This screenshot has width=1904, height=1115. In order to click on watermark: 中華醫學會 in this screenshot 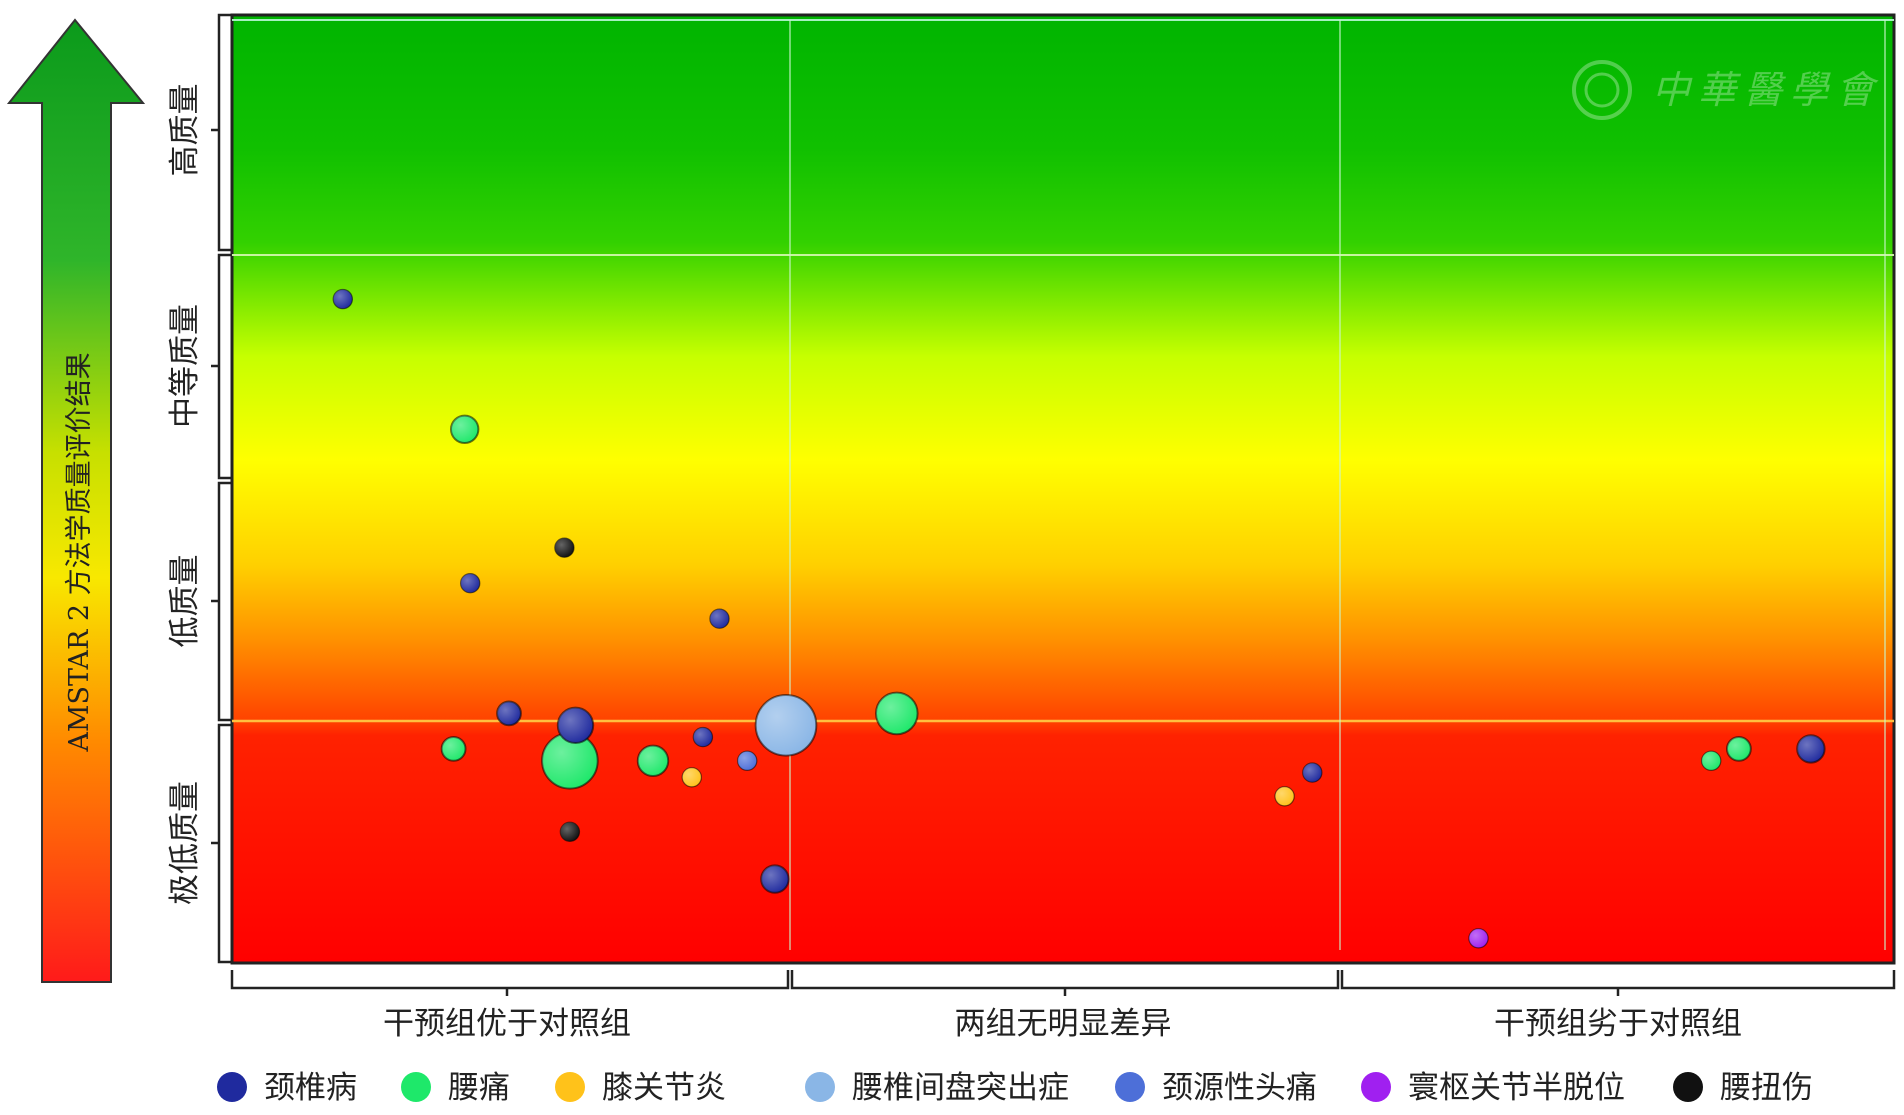, I will do `click(1727, 90)`.